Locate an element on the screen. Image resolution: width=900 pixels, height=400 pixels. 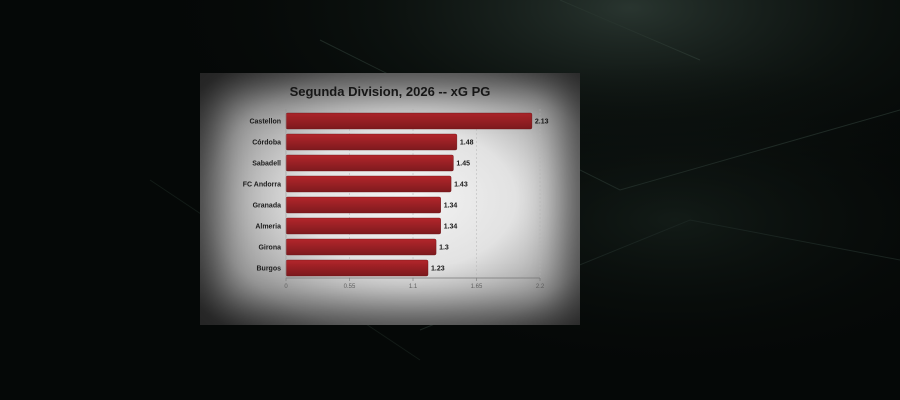
value-labels: 2.13 1.48 1.45 1.43 1.34 1.34 1.3 1.23 is located at coordinates (490, 196).